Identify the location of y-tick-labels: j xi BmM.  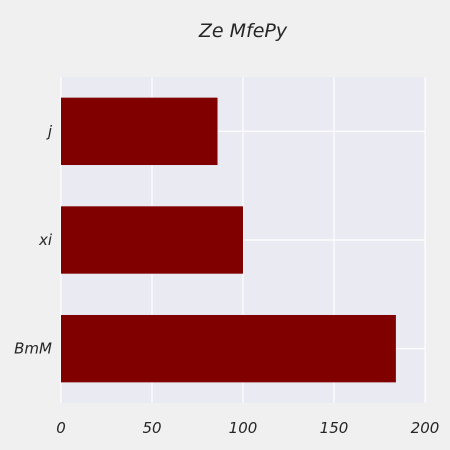
(33, 239).